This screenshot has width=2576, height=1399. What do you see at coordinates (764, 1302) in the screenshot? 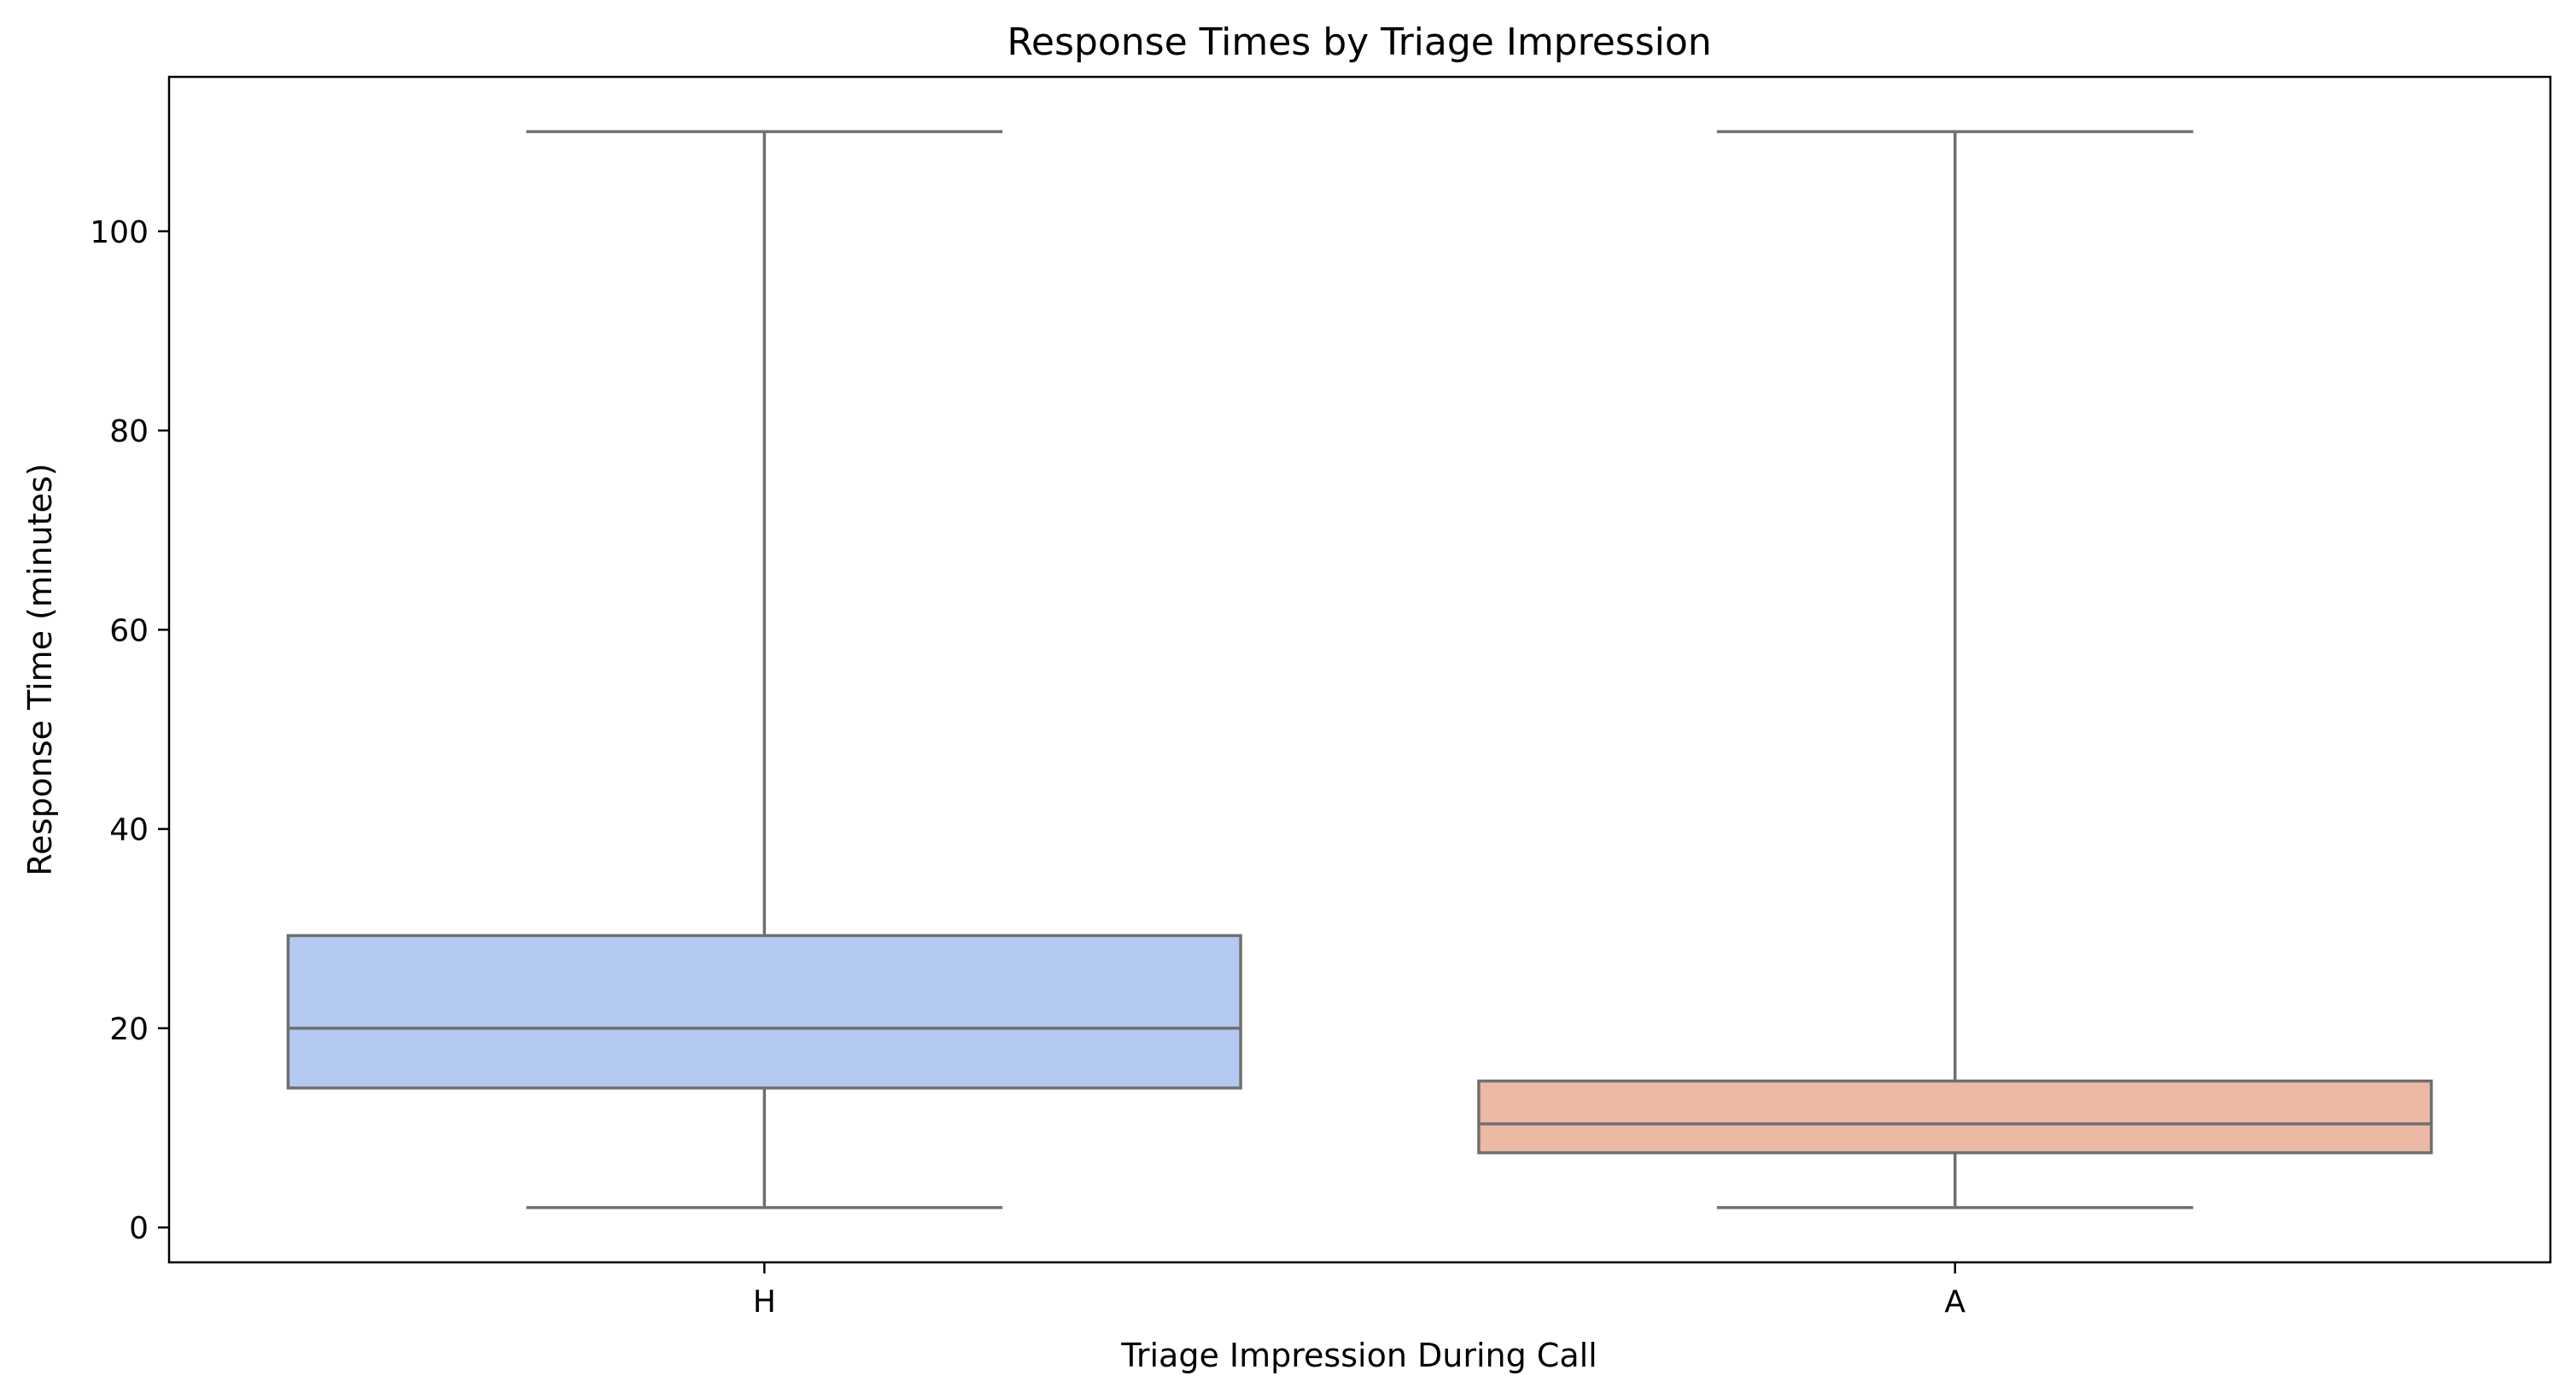
I see `x-tick-label-h: H` at bounding box center [764, 1302].